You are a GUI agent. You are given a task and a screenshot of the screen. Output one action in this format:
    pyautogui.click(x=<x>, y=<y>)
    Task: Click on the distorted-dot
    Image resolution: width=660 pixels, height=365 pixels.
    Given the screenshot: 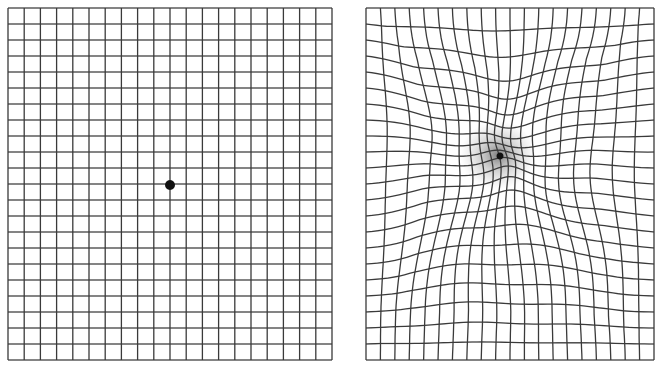 What is the action you would take?
    pyautogui.click(x=500, y=156)
    